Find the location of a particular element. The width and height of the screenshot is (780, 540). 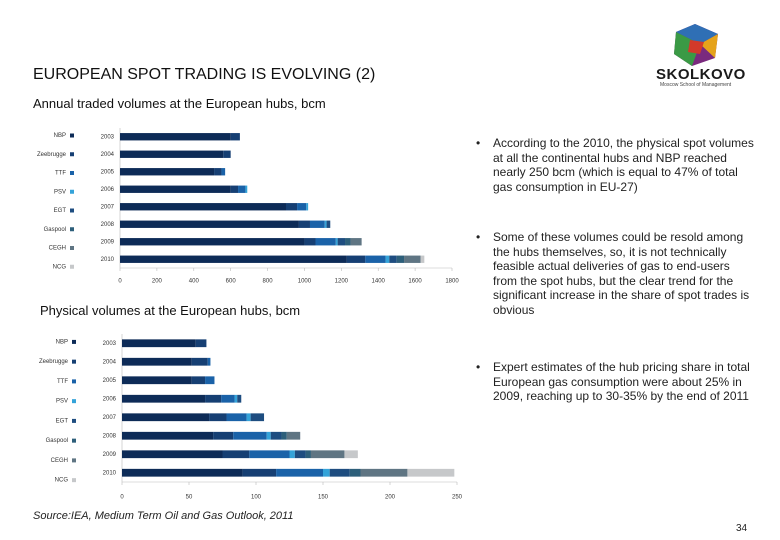

legend-label: NBP is located at coordinates (62, 342).